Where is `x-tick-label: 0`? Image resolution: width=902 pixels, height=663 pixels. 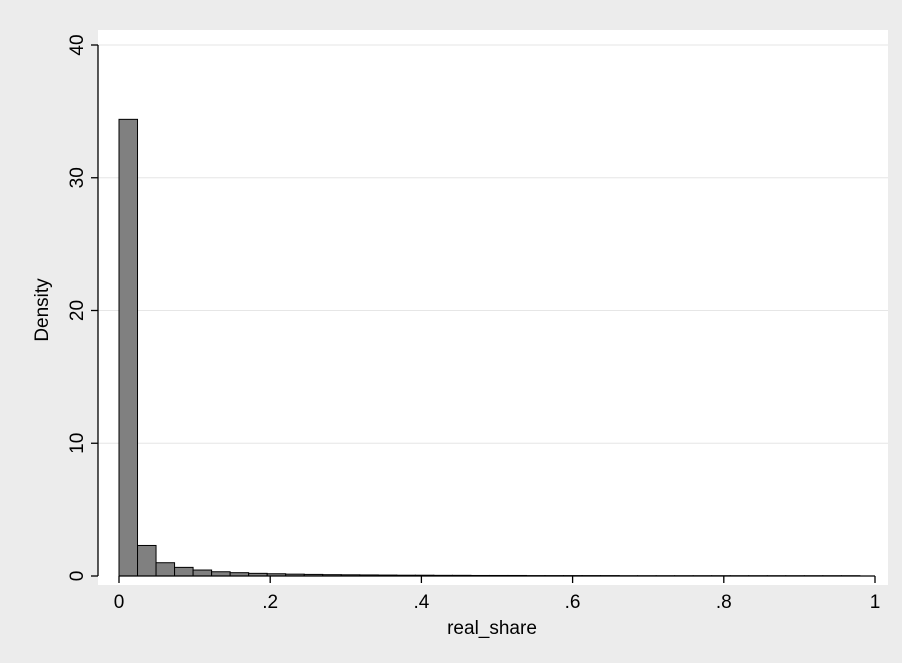 x-tick-label: 0 is located at coordinates (119, 602).